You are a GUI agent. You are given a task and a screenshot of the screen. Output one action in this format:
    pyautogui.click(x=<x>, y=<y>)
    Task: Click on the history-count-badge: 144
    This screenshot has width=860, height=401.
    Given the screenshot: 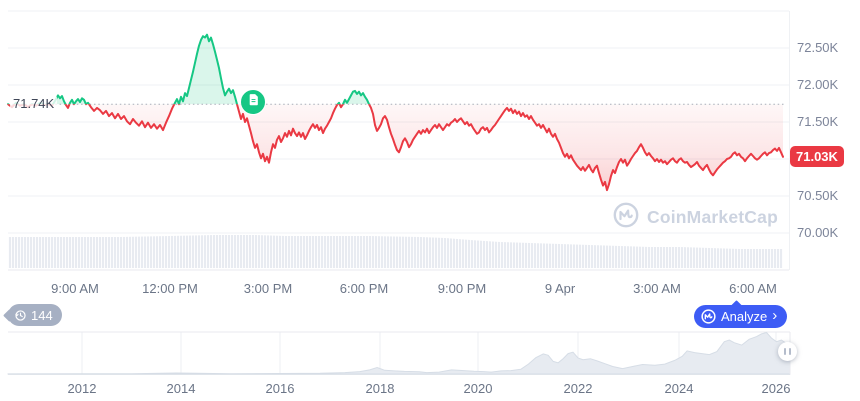 What is the action you would take?
    pyautogui.click(x=32, y=315)
    